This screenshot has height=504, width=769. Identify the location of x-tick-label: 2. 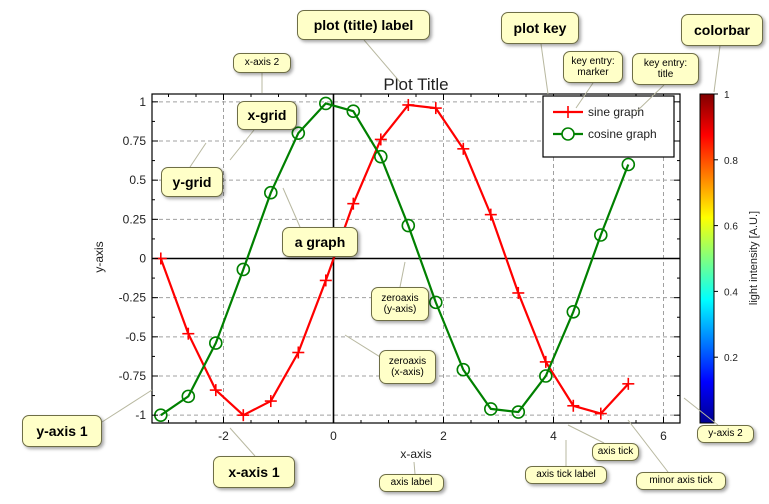
(443, 436).